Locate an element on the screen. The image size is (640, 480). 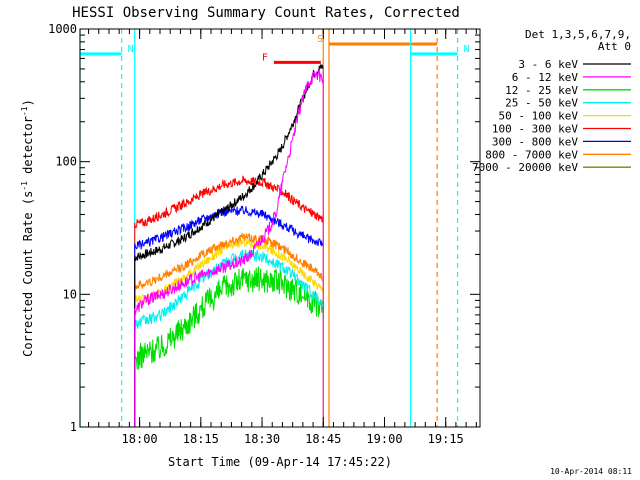
y-tick-label: 100 is located at coordinates (66, 162).